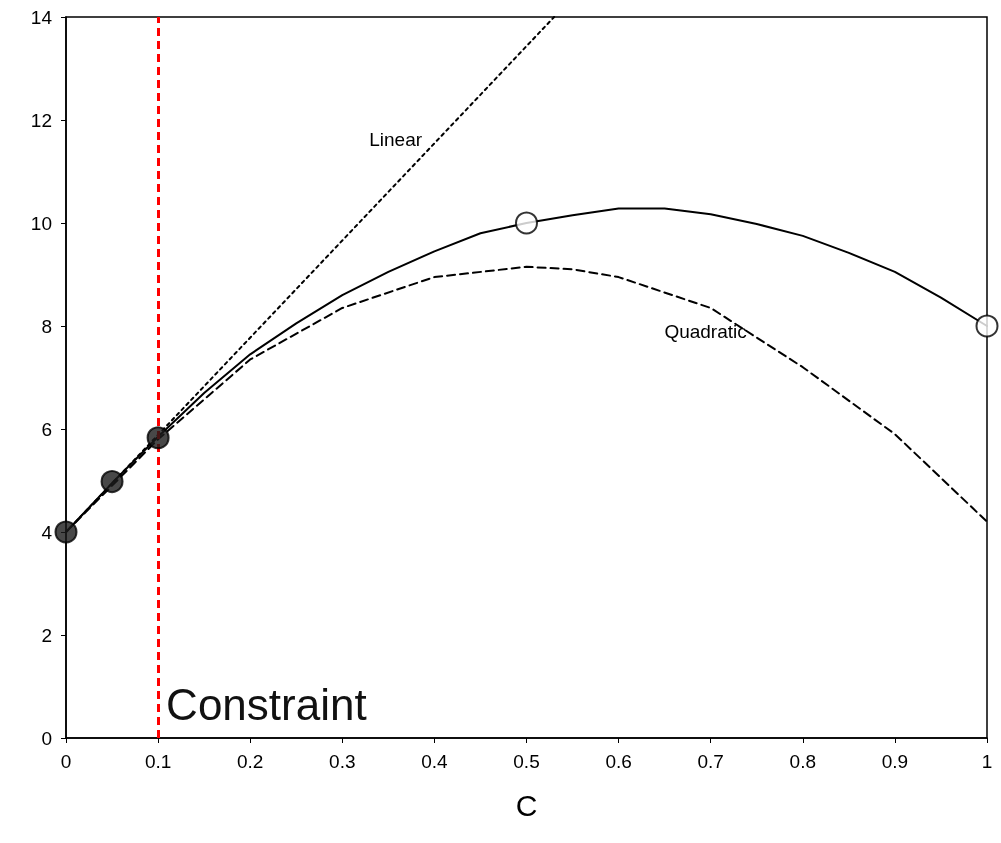 The image size is (1001, 843). What do you see at coordinates (66, 761) in the screenshot?
I see `x-tick-label: 0` at bounding box center [66, 761].